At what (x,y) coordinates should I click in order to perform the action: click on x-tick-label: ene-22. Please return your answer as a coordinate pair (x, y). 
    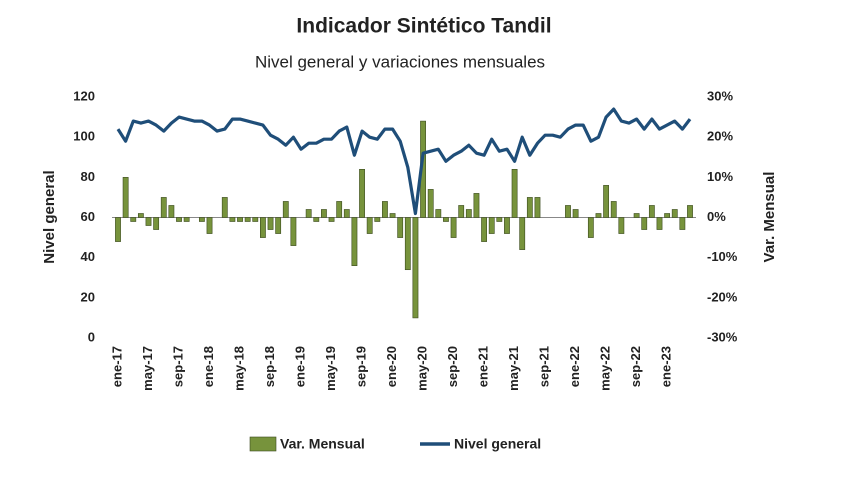
    Looking at the image, I should click on (574, 366).